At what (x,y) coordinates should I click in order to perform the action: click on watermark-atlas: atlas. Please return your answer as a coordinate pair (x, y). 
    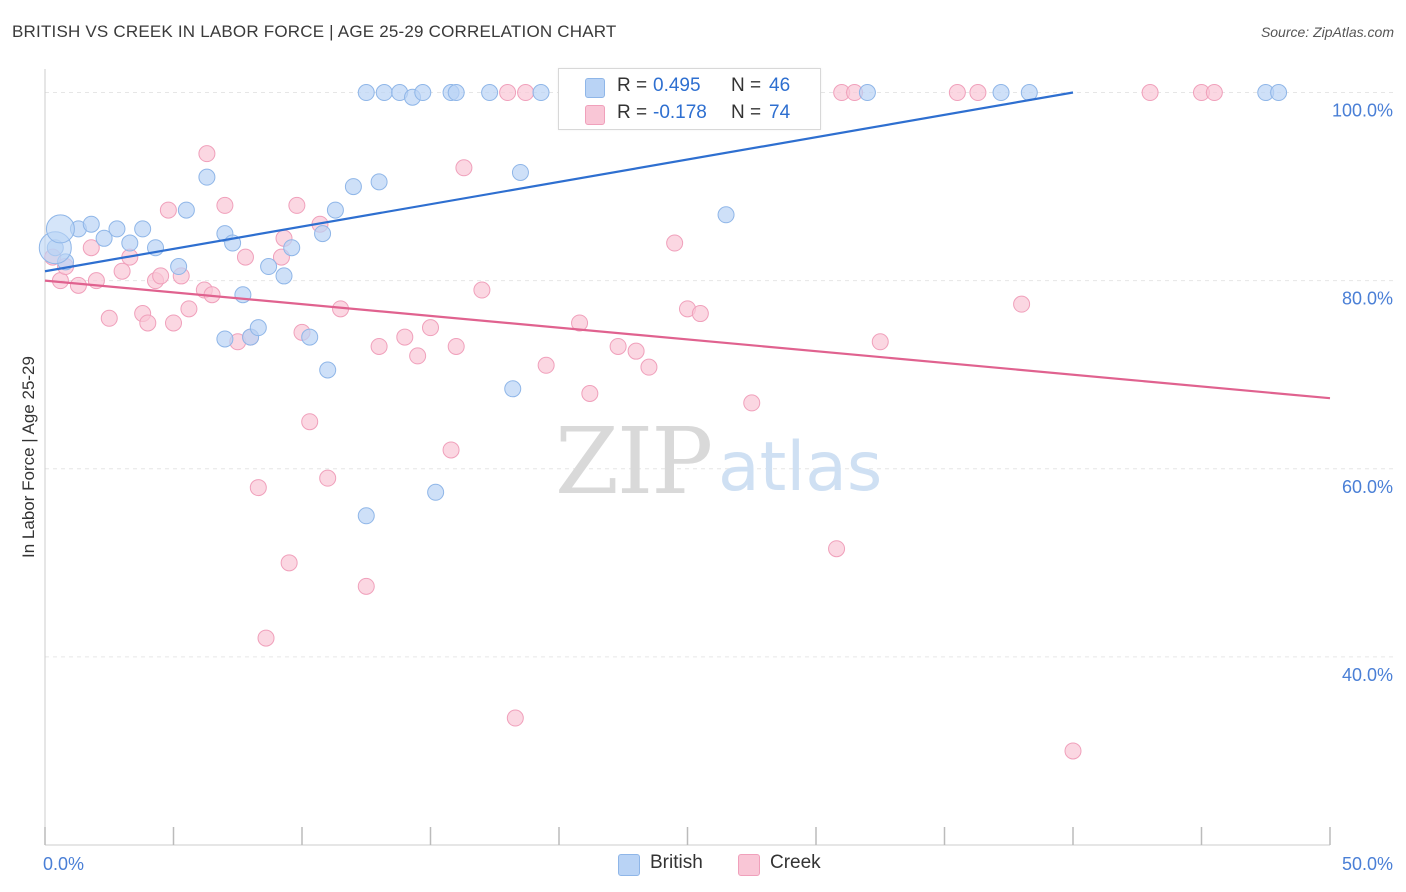
    Looking at the image, I should click on (800, 467).